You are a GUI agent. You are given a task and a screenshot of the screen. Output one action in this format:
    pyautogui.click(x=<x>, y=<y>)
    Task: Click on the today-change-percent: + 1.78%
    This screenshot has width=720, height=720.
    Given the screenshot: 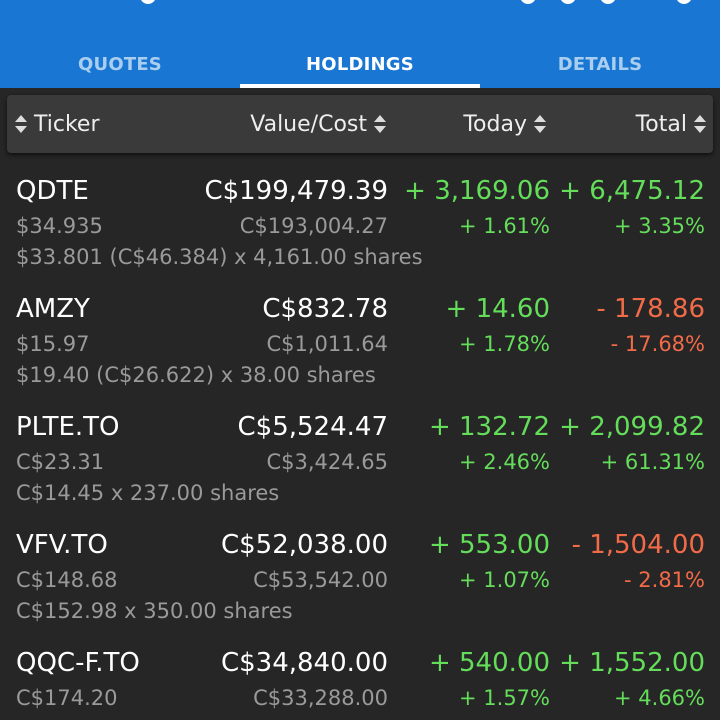 What is the action you would take?
    pyautogui.click(x=504, y=344)
    